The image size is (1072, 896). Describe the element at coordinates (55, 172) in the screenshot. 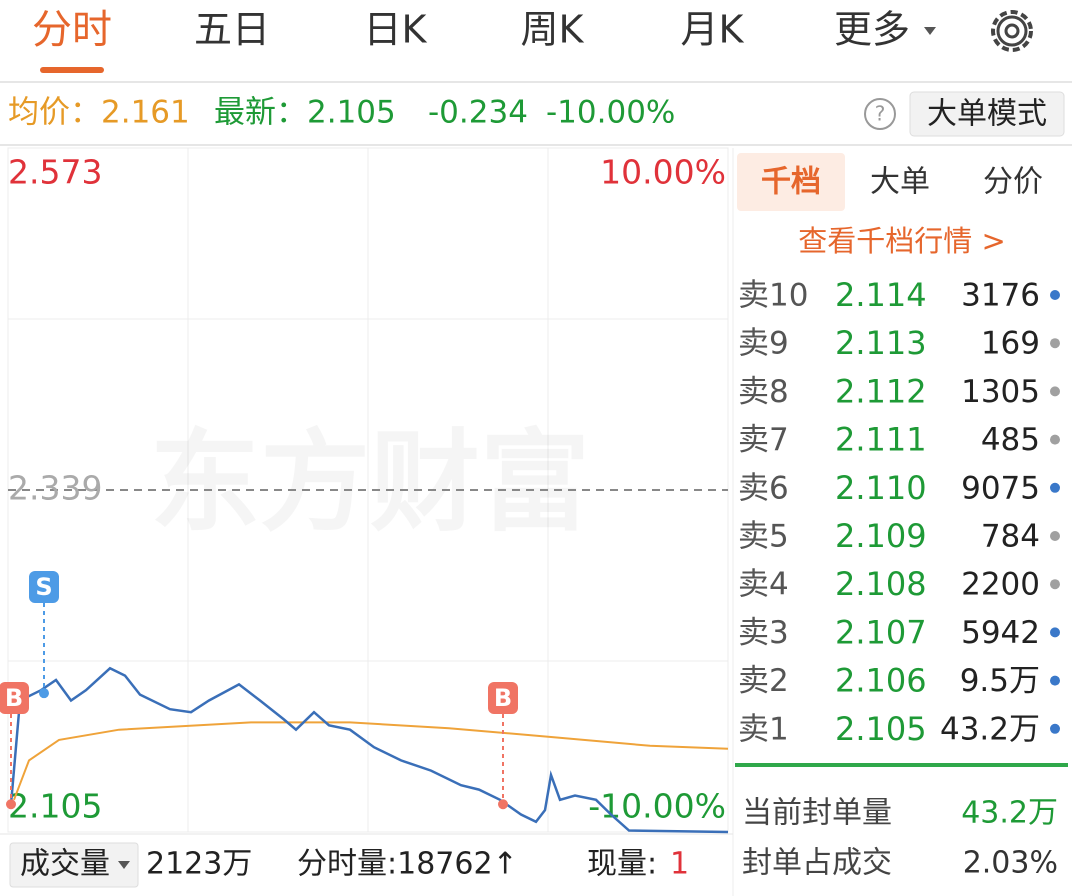

I see `y-tick-label: 2.573` at that location.